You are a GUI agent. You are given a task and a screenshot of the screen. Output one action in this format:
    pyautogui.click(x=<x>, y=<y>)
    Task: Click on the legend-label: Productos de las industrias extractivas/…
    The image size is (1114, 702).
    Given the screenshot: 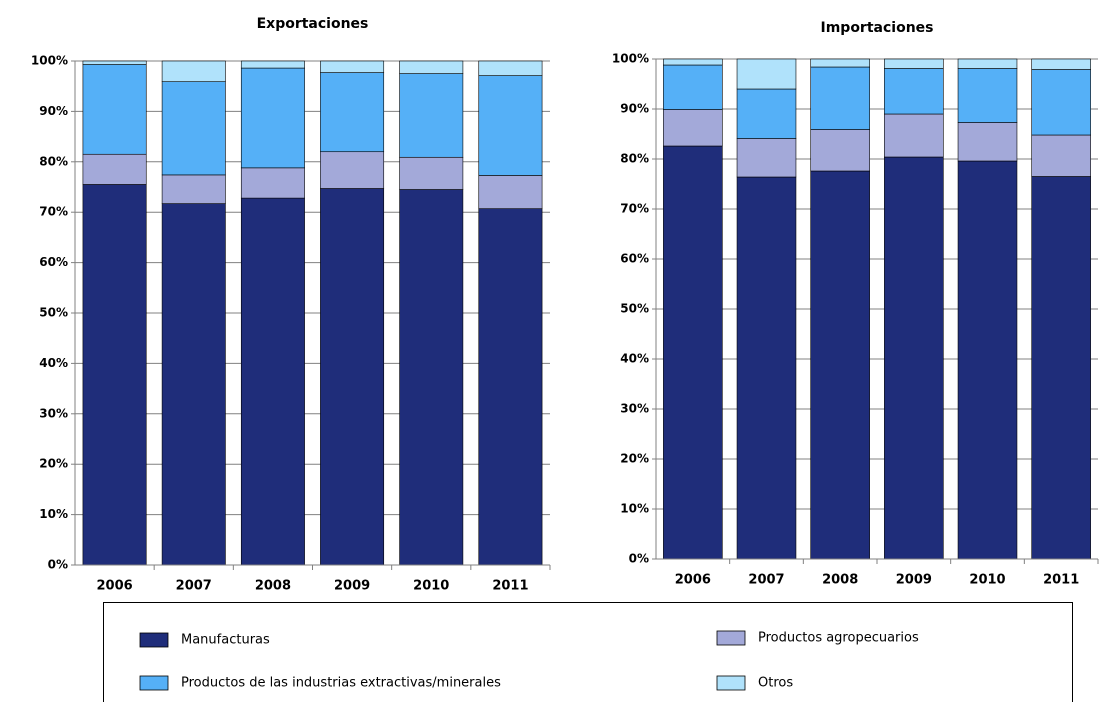 What is the action you would take?
    pyautogui.click(x=341, y=683)
    